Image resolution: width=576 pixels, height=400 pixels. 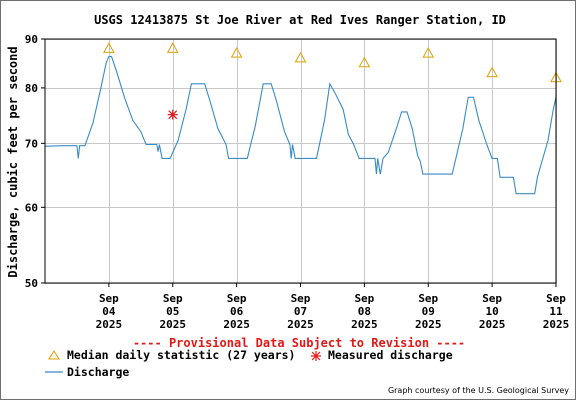 I want to click on x-tick-label: 05, so click(x=172, y=311).